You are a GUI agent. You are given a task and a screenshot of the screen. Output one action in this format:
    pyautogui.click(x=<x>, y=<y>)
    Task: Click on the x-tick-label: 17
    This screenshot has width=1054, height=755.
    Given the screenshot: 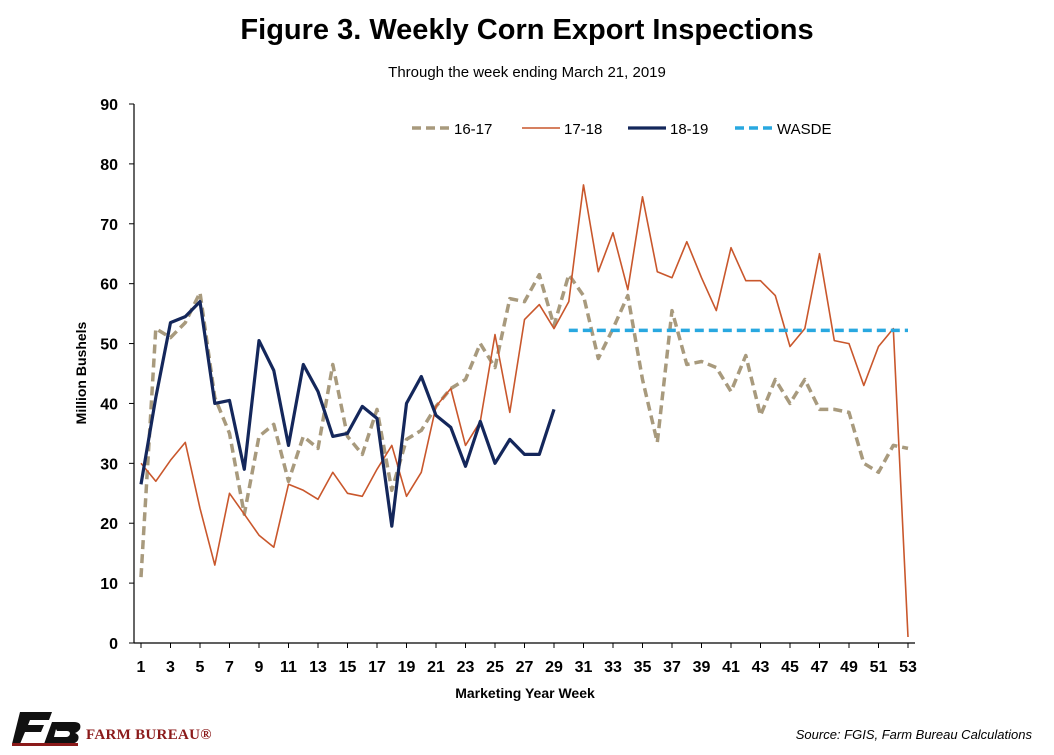 What is the action you would take?
    pyautogui.click(x=377, y=667)
    